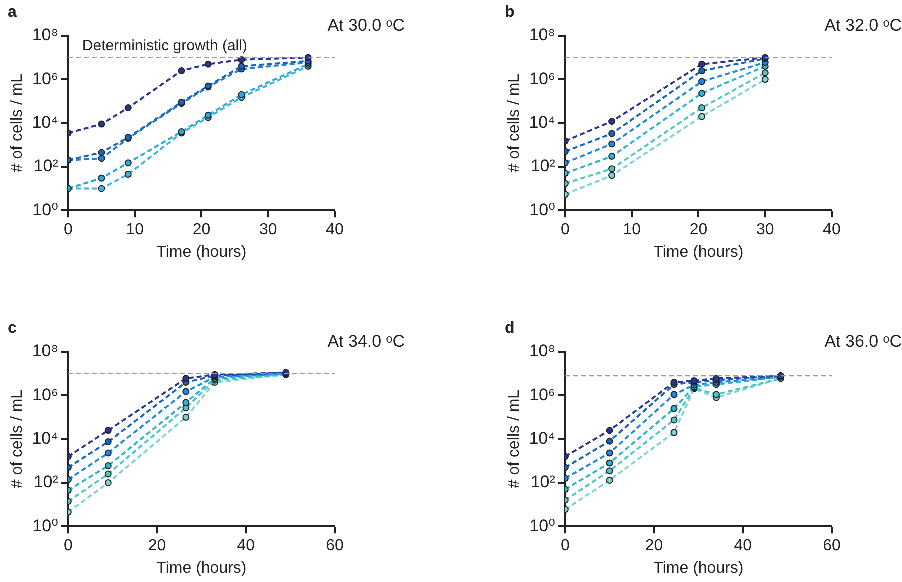 Image resolution: width=902 pixels, height=582 pixels. I want to click on chart-title: a, so click(12, 13).